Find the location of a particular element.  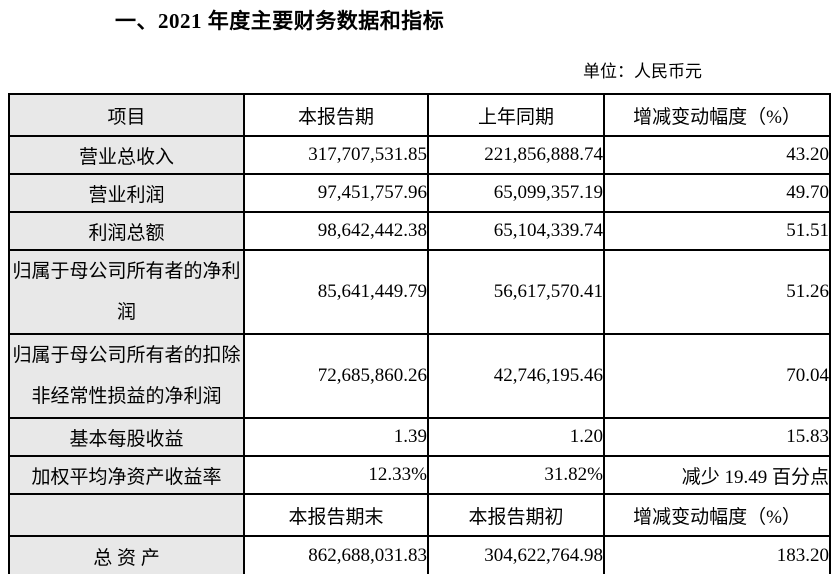

prior-period-cell: 221,856,888.74 is located at coordinates (516, 155).